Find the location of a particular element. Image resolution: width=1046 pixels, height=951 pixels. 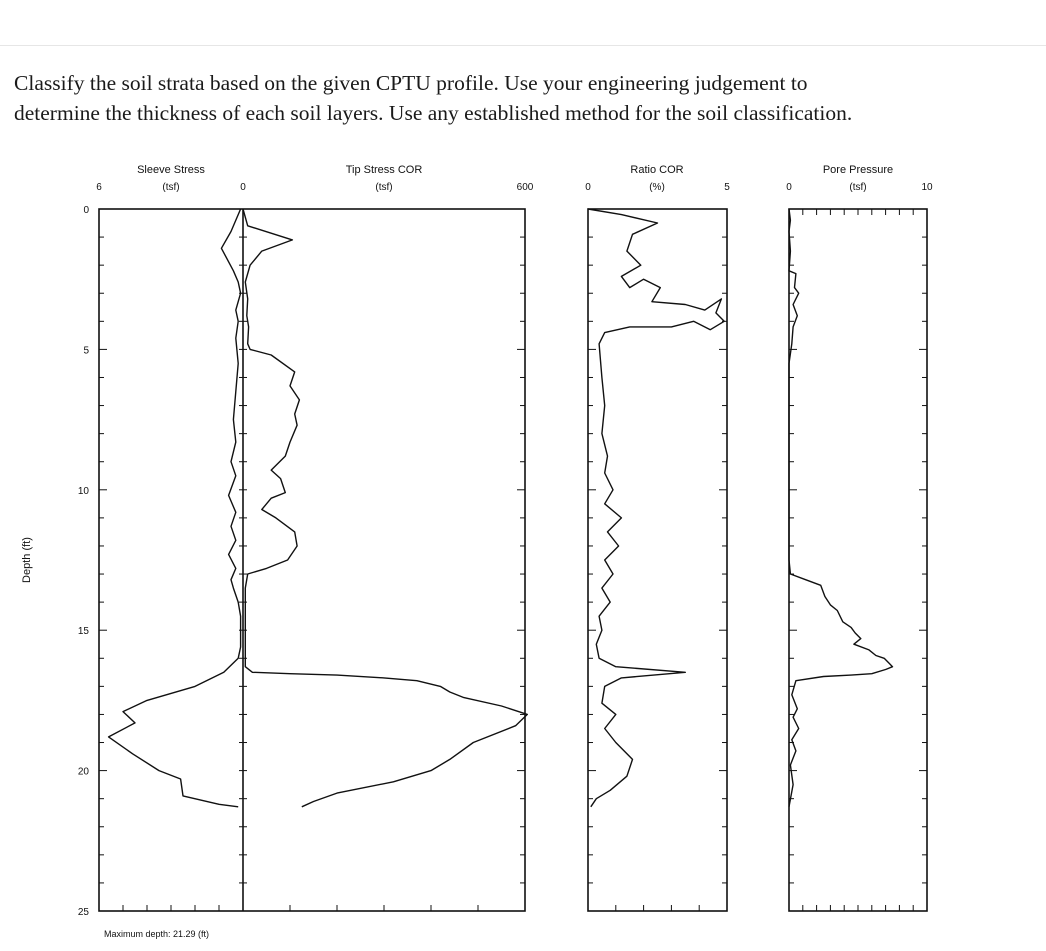

depth-tick-label: 15 is located at coordinates (84, 631).